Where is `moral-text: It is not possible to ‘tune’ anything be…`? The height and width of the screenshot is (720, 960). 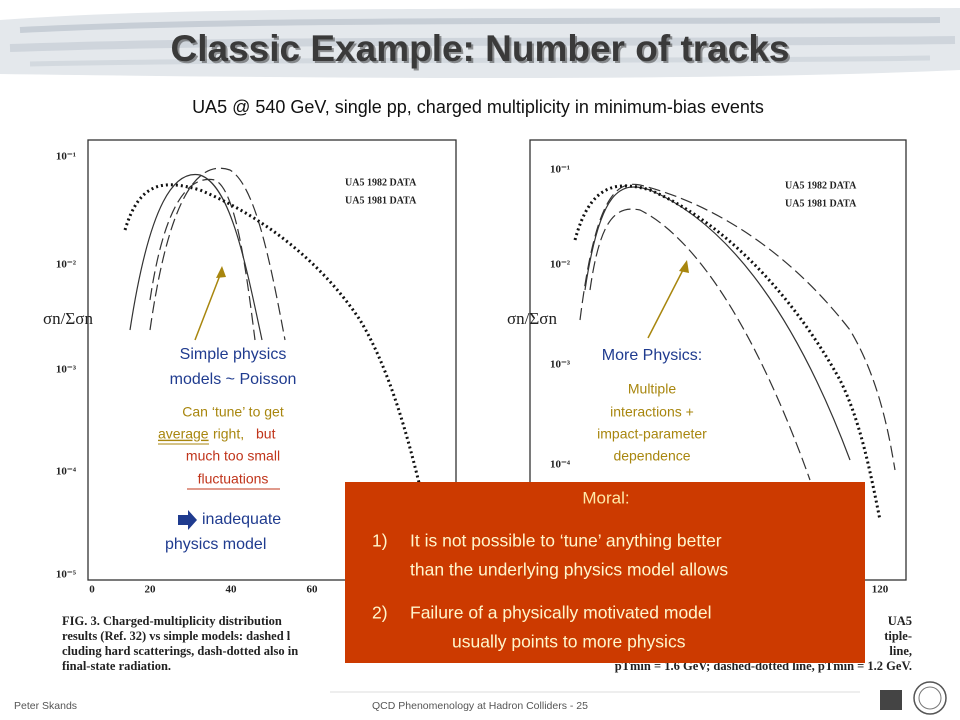
moral-text: It is not possible to ‘tune’ anything be… is located at coordinates (566, 541).